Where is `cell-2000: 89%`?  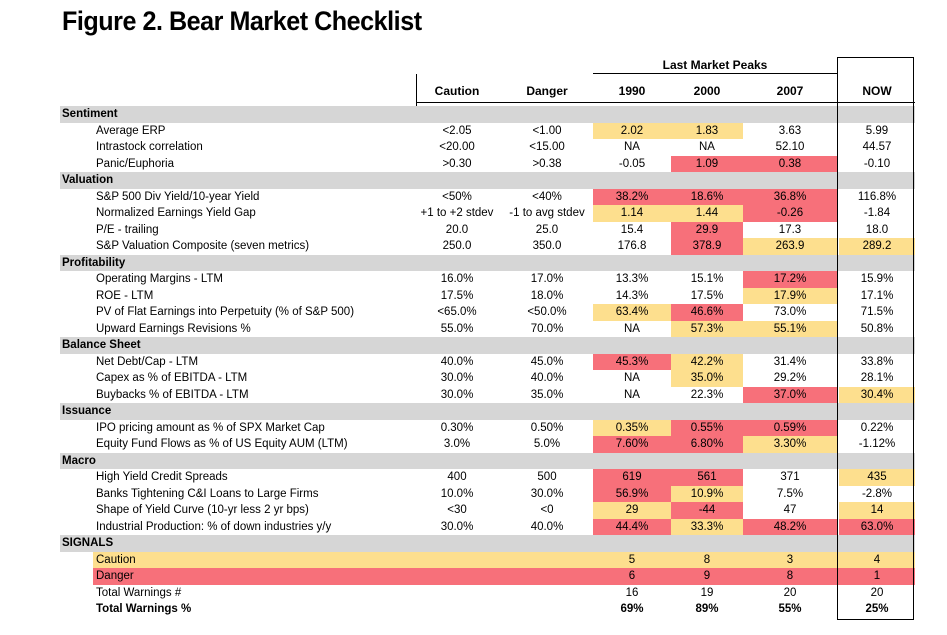 cell-2000: 89% is located at coordinates (707, 609).